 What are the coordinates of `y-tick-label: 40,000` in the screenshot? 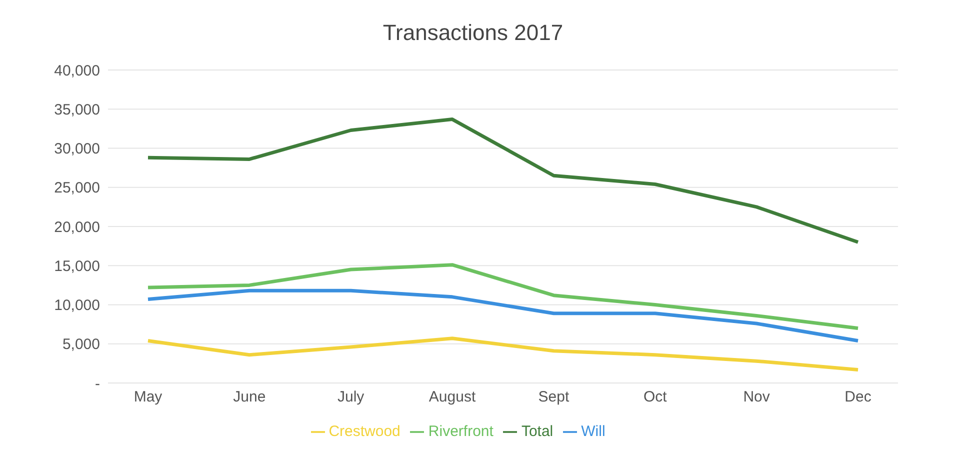 It's located at (77, 71).